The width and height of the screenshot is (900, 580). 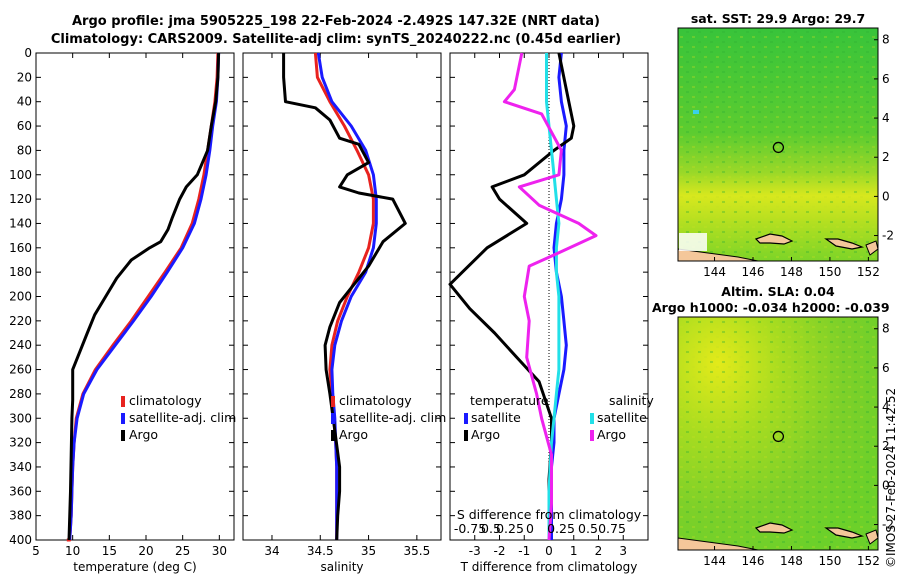 I want to click on sst-map-texture, so click(x=778, y=144).